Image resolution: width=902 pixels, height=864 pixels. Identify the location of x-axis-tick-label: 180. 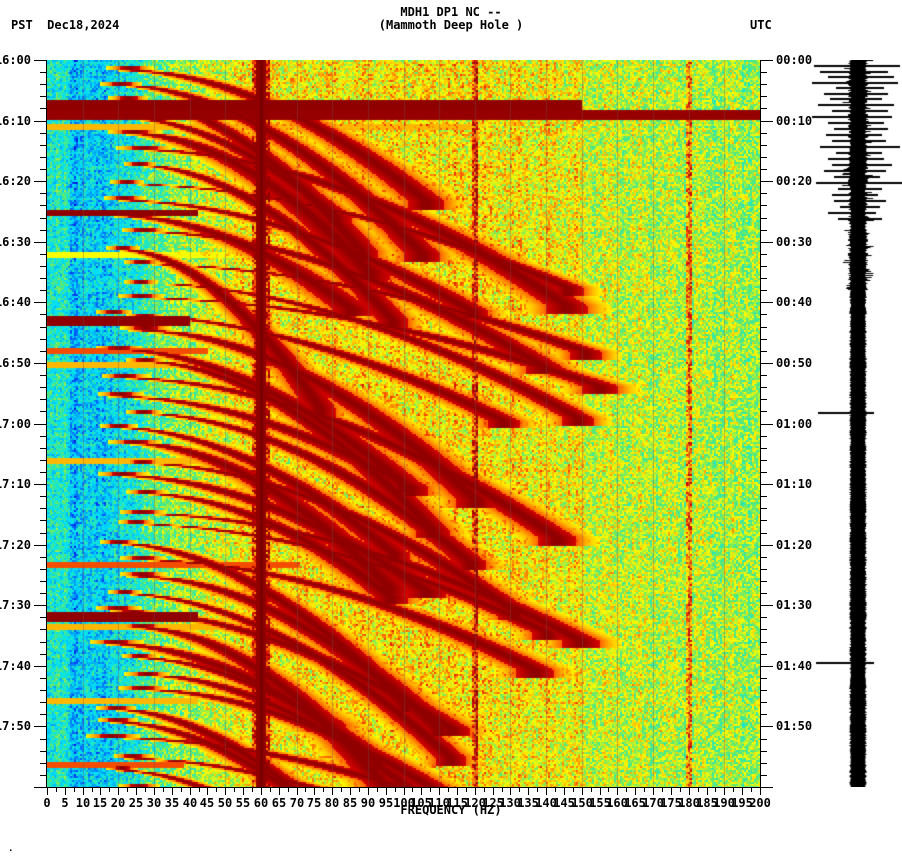
(689, 803).